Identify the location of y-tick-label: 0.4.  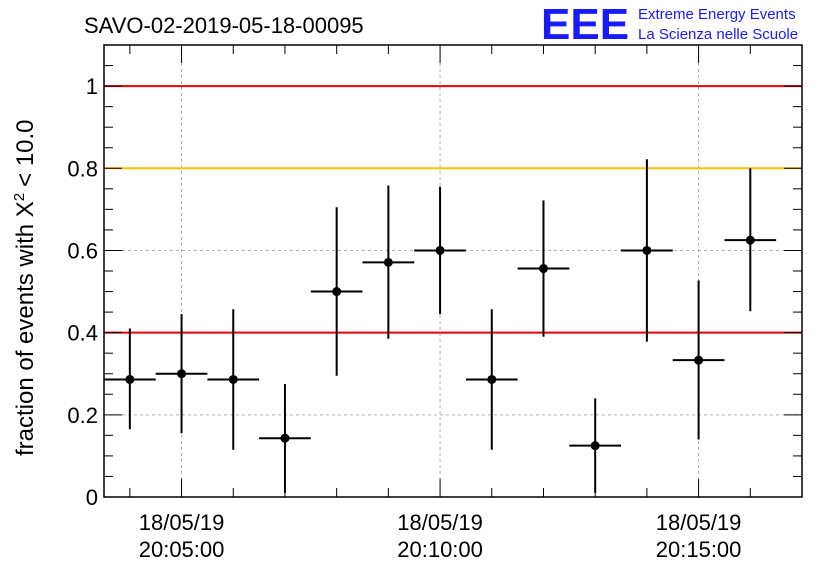
(82, 333).